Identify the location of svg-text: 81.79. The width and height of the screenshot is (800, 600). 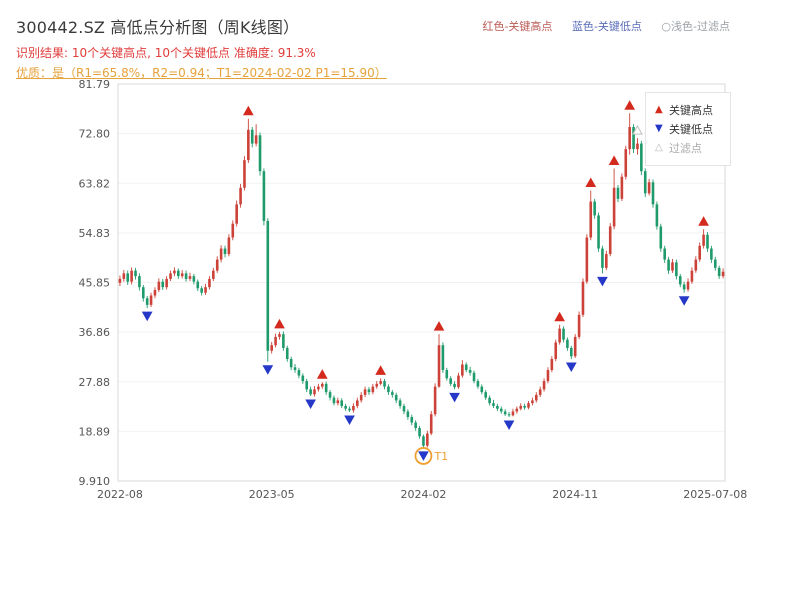
(95, 84).